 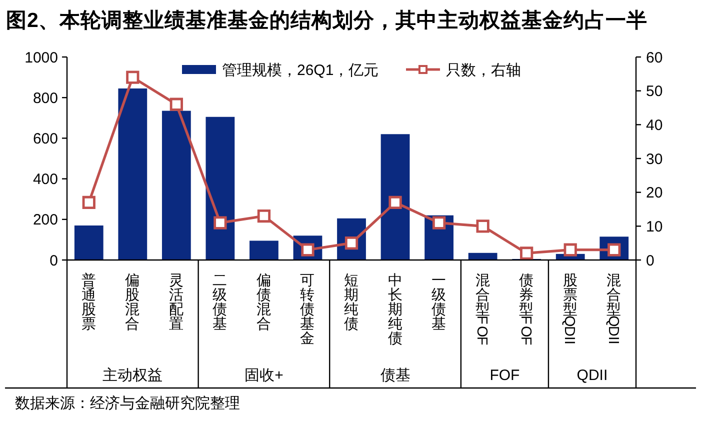 What do you see at coordinates (654, 193) in the screenshot?
I see `y2-tick-label: 20` at bounding box center [654, 193].